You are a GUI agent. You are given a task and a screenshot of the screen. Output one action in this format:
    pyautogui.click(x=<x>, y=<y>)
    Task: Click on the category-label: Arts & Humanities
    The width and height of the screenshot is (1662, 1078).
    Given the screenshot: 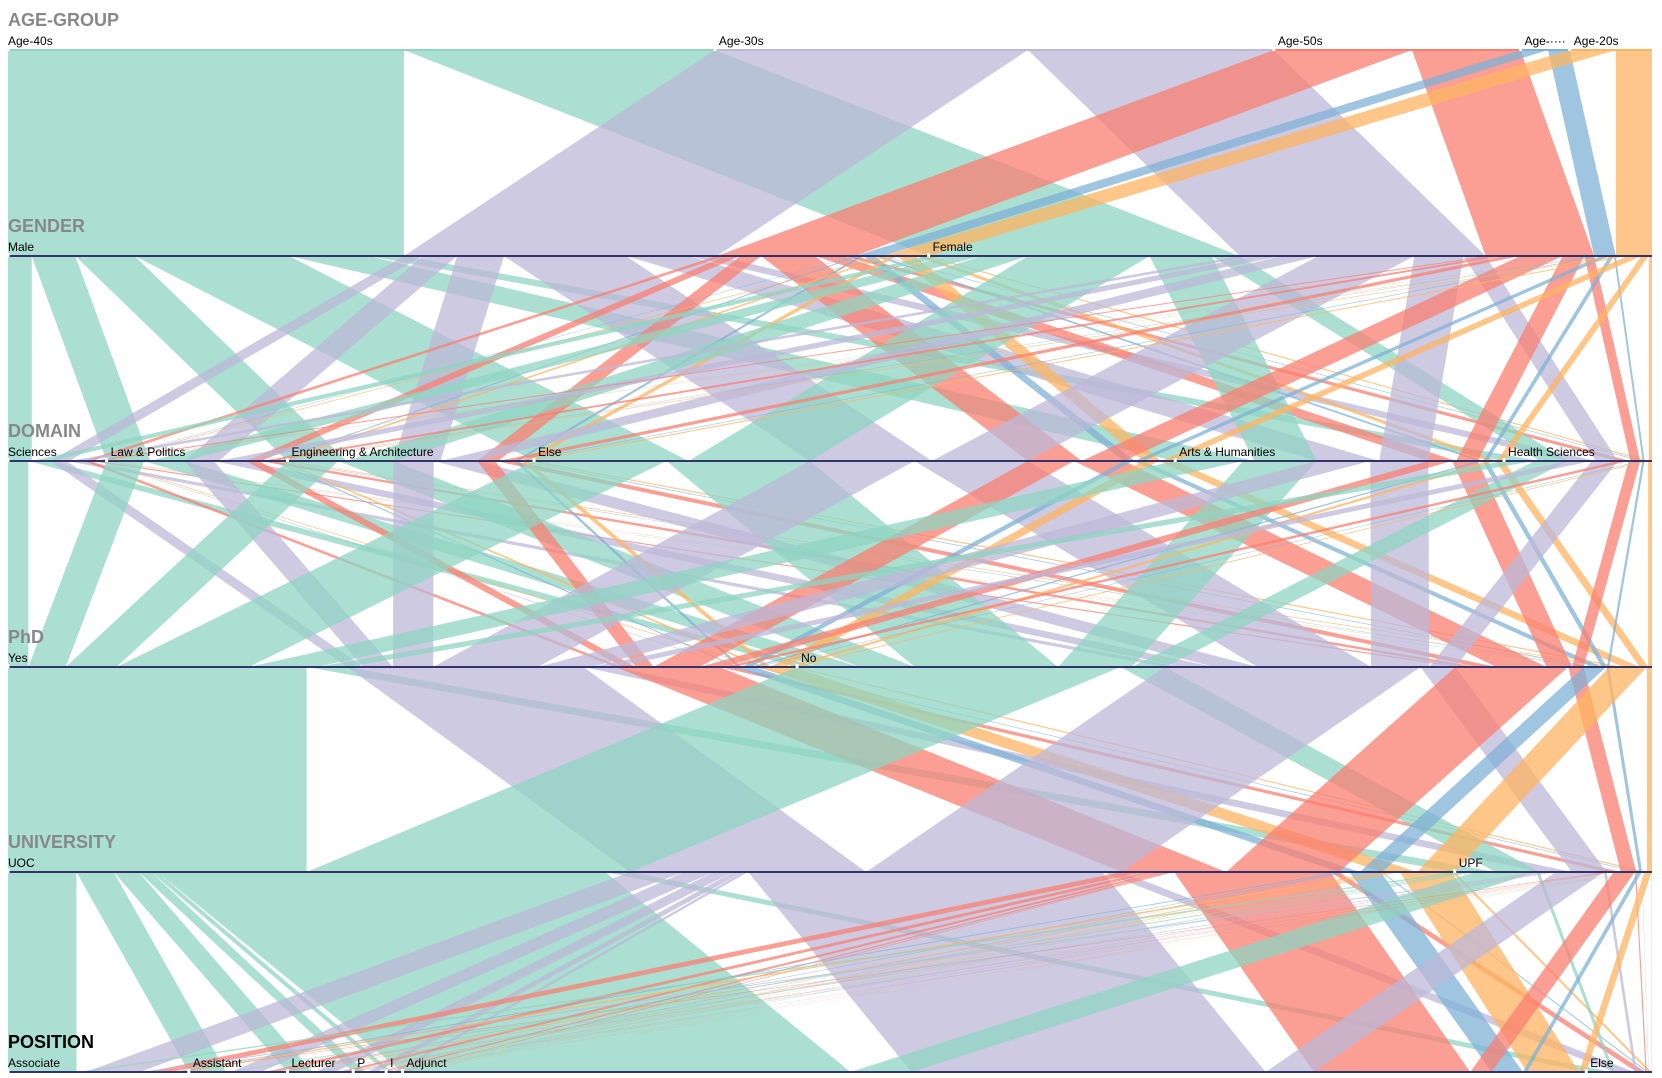 What is the action you would take?
    pyautogui.click(x=1227, y=452)
    